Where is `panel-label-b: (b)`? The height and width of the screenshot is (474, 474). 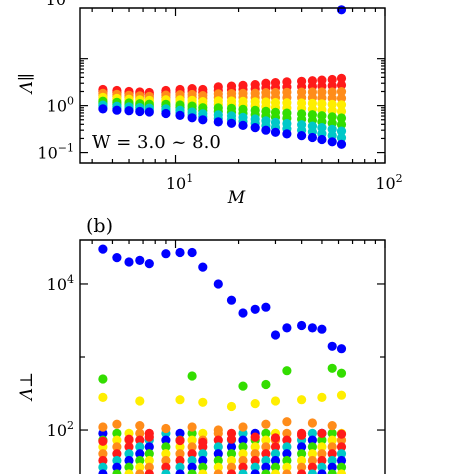
panel-label-b: (b) is located at coordinates (99, 226).